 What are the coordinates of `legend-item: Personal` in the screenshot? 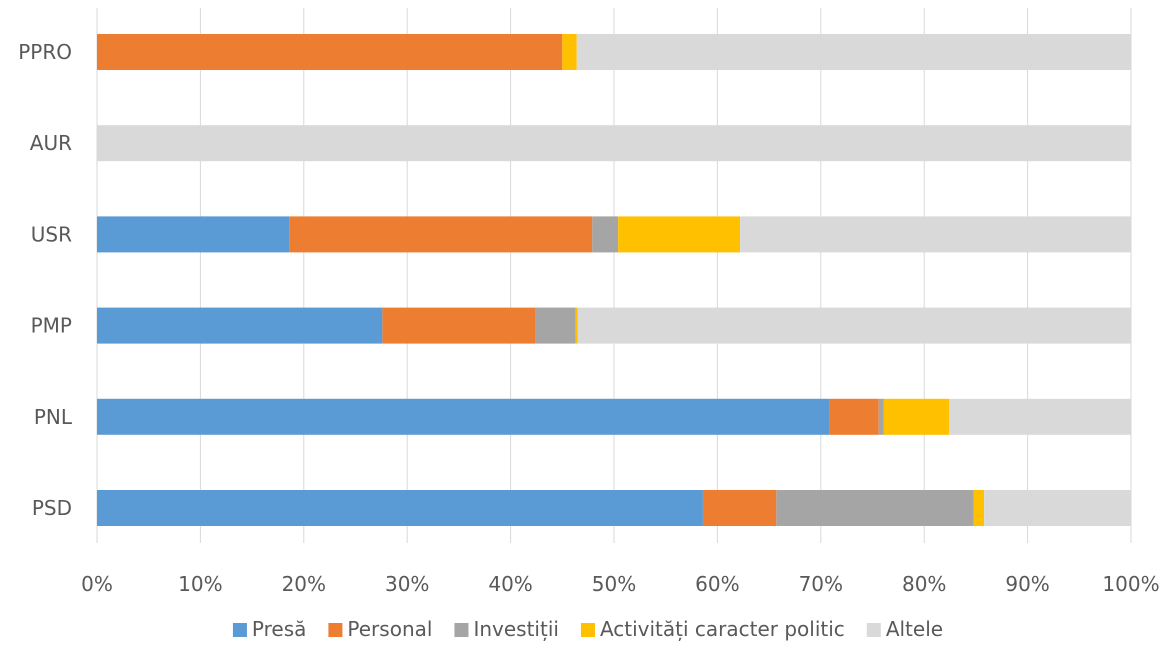 It's located at (380, 629).